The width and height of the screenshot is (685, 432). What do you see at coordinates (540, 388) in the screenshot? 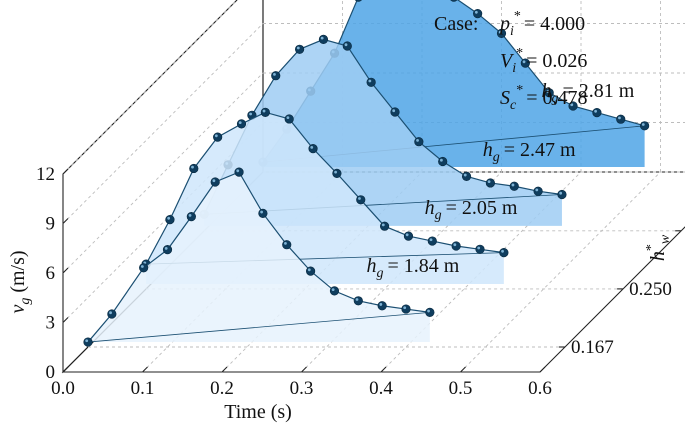
I see `x-tick-label: 0.6` at bounding box center [540, 388].